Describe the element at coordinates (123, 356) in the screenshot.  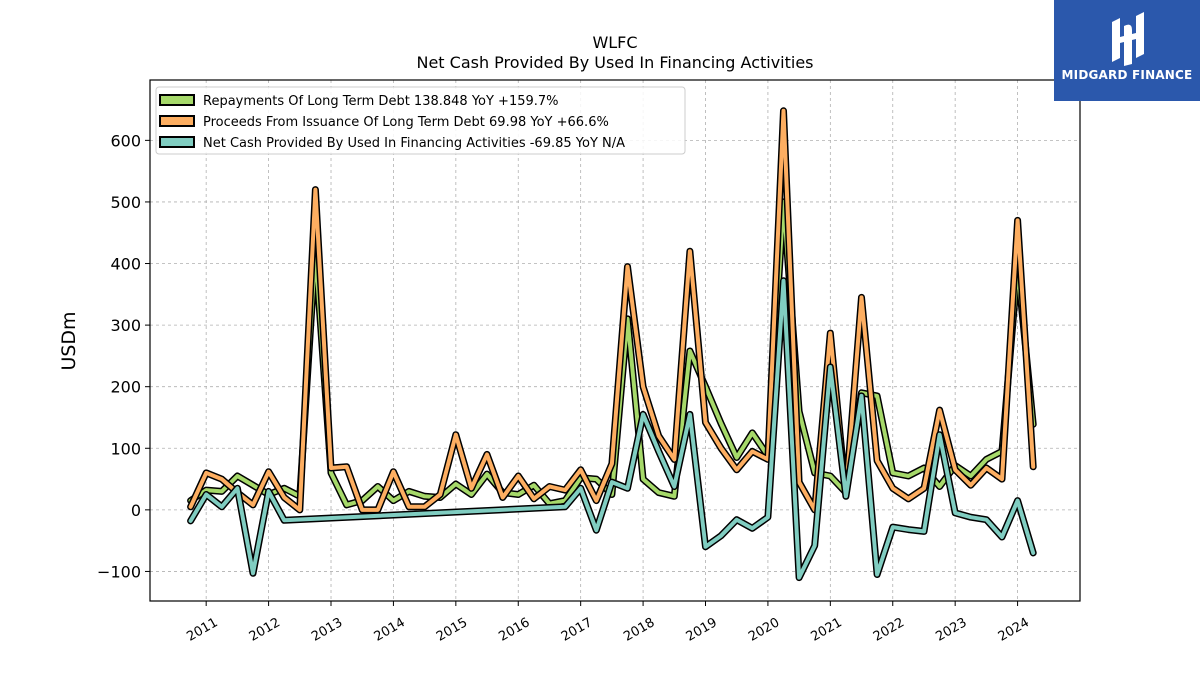
I see `y-axis: −100 0 100 200 300 400 500 600` at that location.